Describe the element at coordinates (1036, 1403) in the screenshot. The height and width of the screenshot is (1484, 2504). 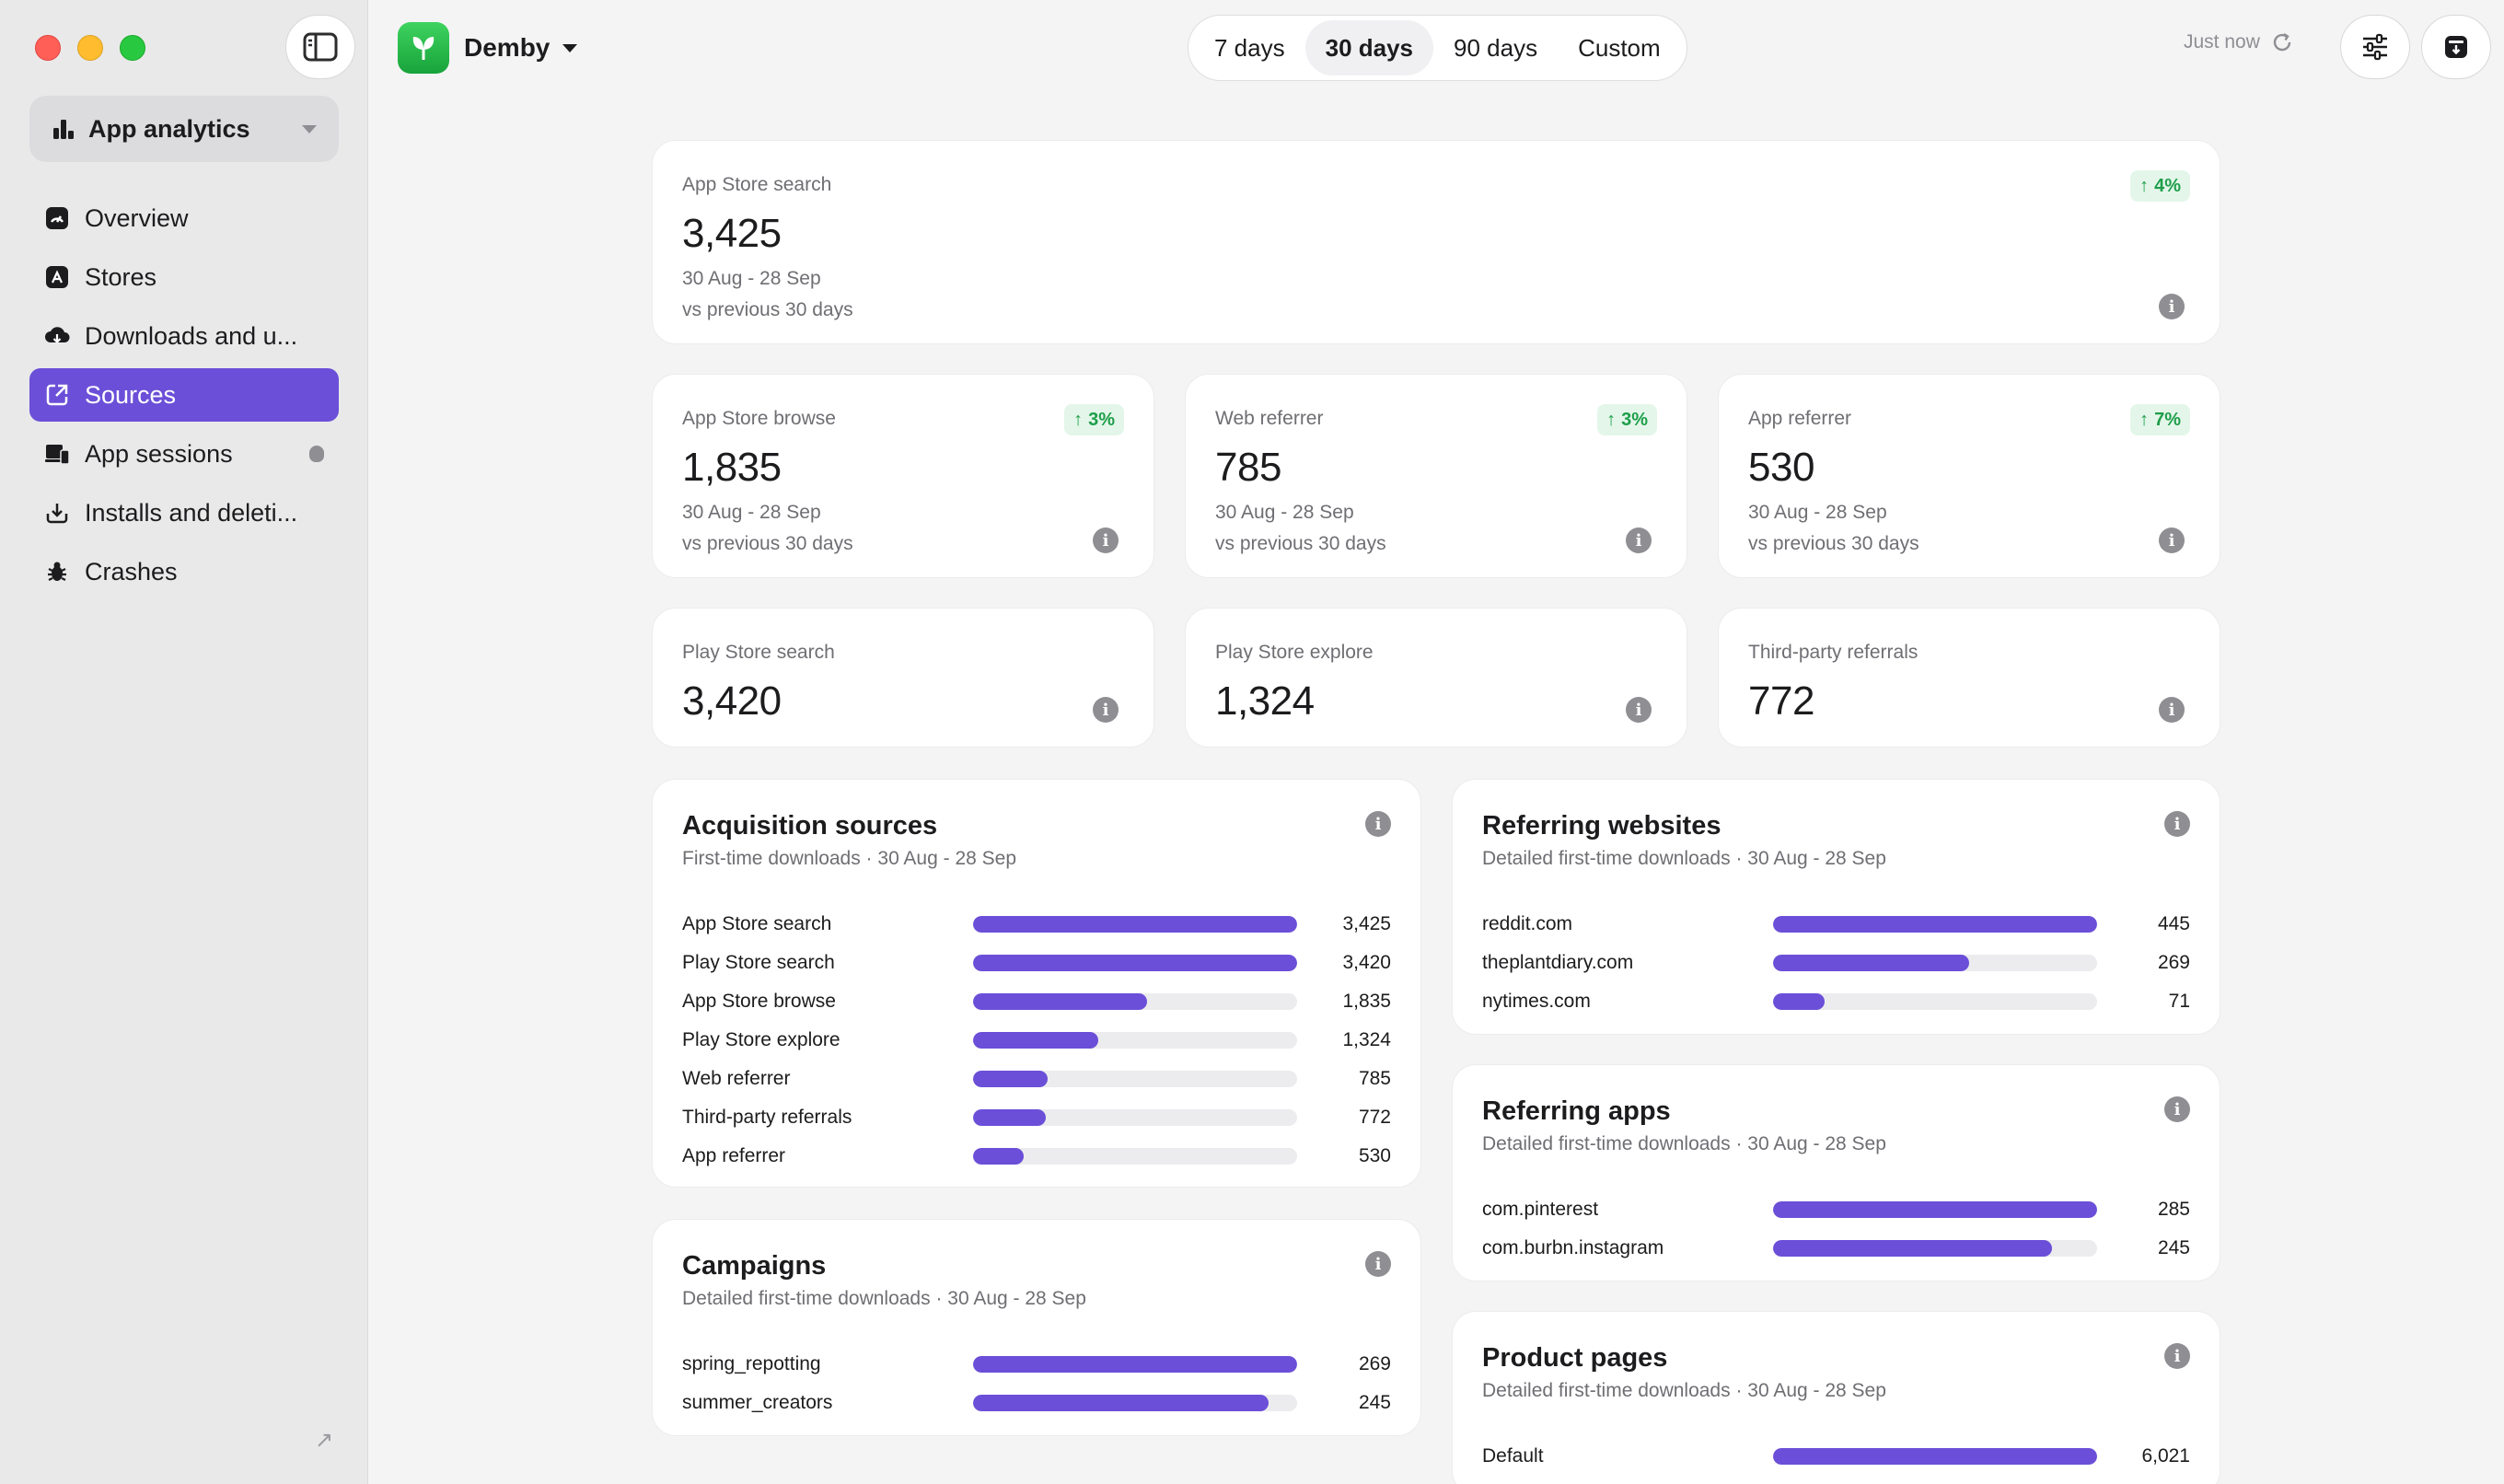
I see `list-item: summer_creators 245` at that location.